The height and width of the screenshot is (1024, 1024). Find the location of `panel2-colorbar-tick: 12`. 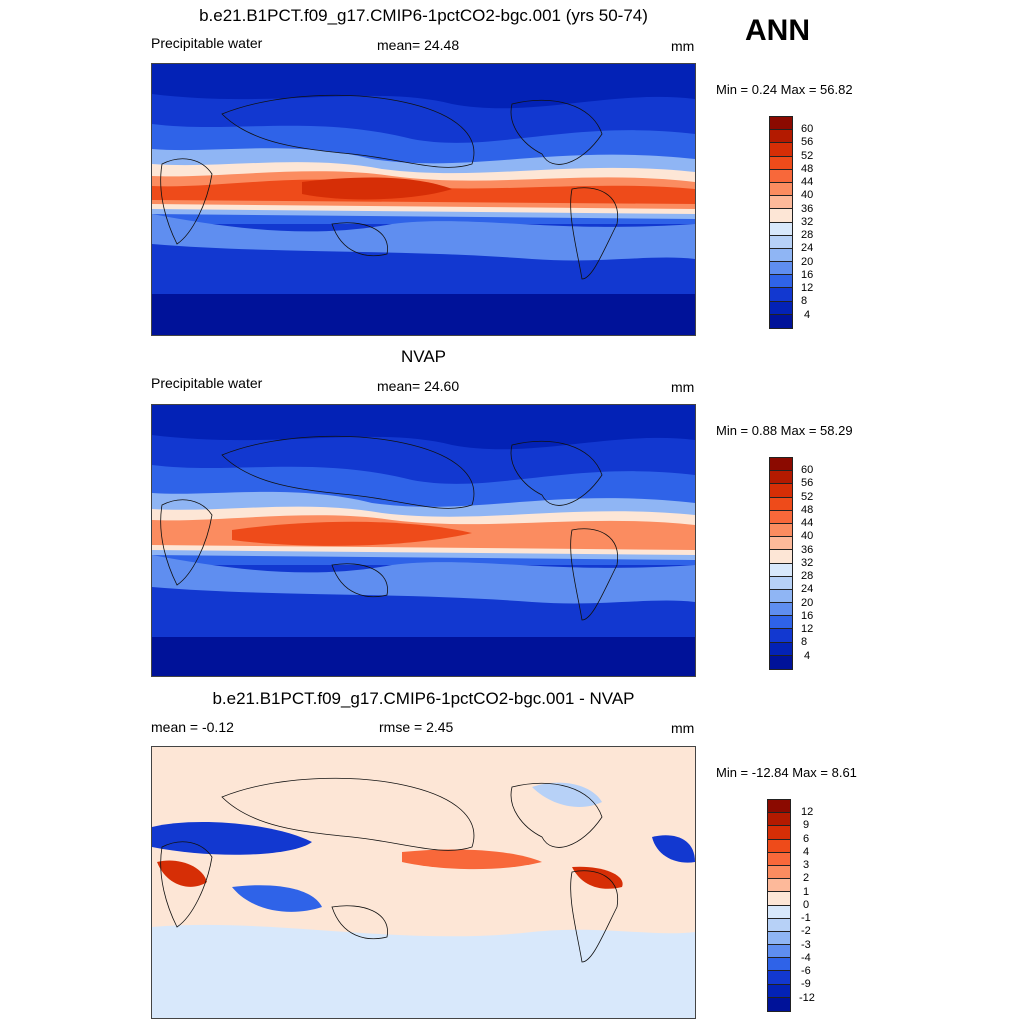

panel2-colorbar-tick: 12 is located at coordinates (807, 629).